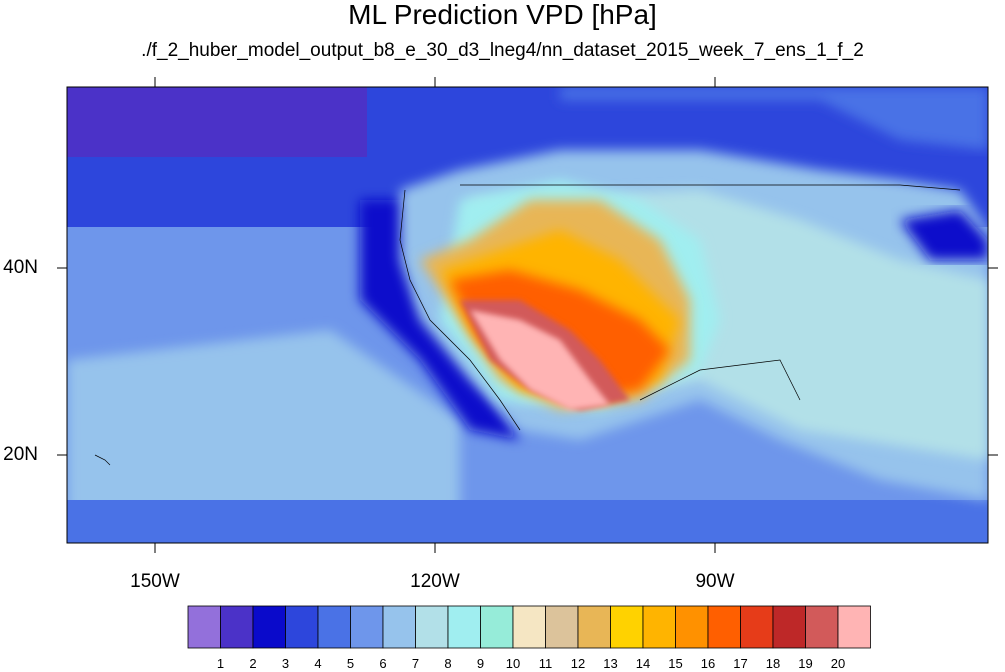 The width and height of the screenshot is (1005, 672). I want to click on colorbar-tick-label: 20, so click(838, 663).